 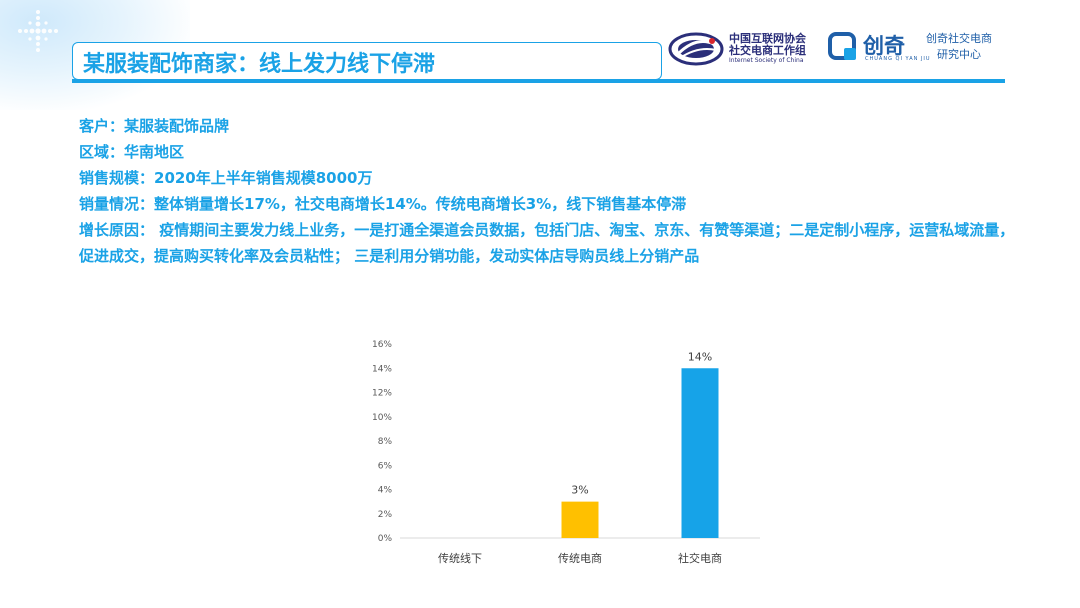 What do you see at coordinates (842, 46) in the screenshot?
I see `chuangqi-q-icon` at bounding box center [842, 46].